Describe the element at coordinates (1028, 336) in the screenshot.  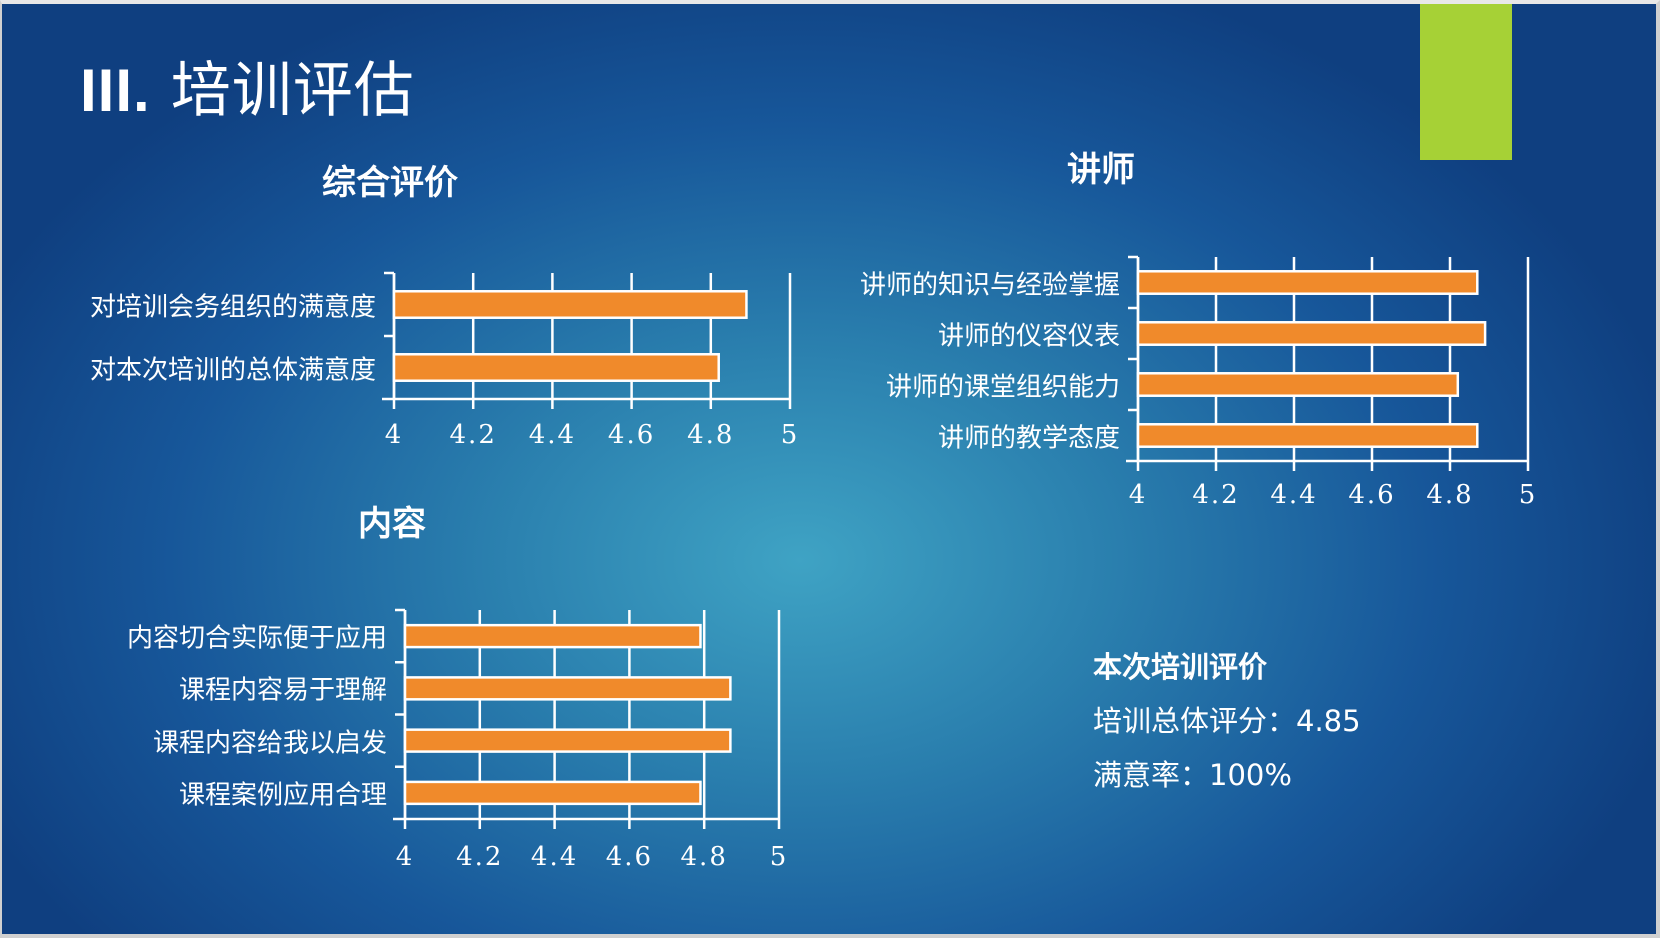
I see `category-label: 讲师的仪容仪表` at that location.